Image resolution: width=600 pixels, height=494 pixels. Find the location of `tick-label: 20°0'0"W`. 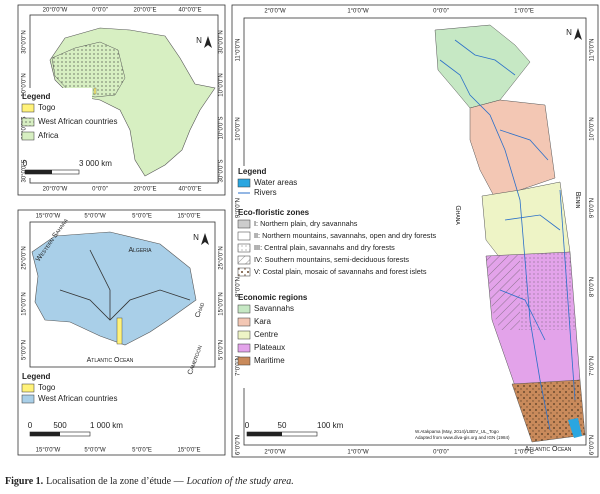

tick-label: 20°0'0"W is located at coordinates (55, 11).